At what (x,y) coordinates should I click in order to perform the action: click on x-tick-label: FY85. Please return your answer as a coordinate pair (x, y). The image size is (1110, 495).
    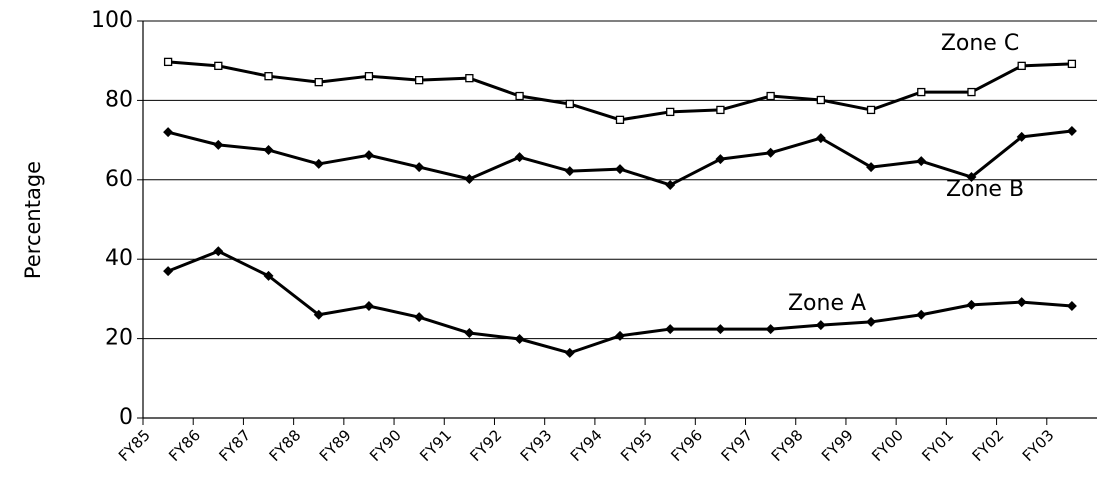
    Looking at the image, I should click on (134, 445).